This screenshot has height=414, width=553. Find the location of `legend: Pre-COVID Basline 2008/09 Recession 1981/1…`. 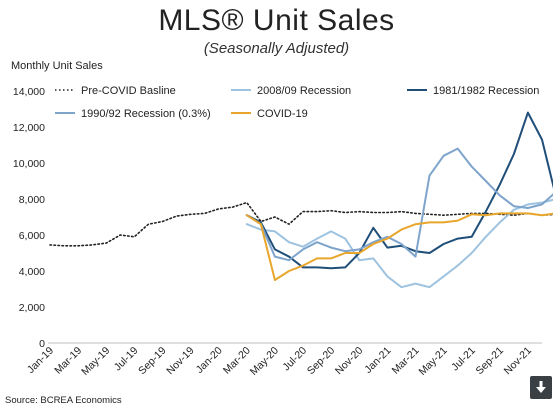

legend: Pre-COVID Basline 2008/09 Recession 1981/1… is located at coordinates (297, 102).